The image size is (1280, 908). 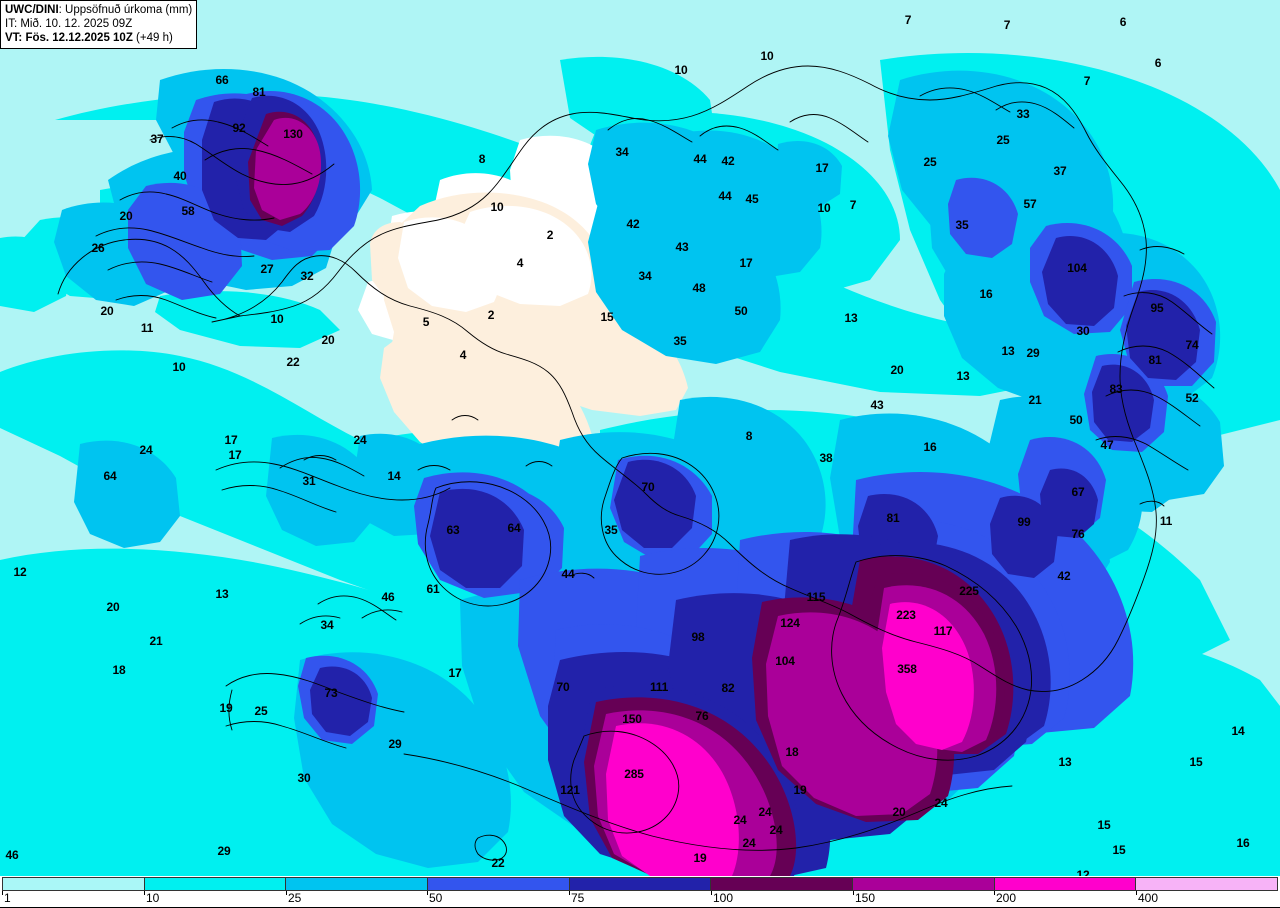 What do you see at coordinates (1148, 898) in the screenshot?
I see `tick-label: 400` at bounding box center [1148, 898].